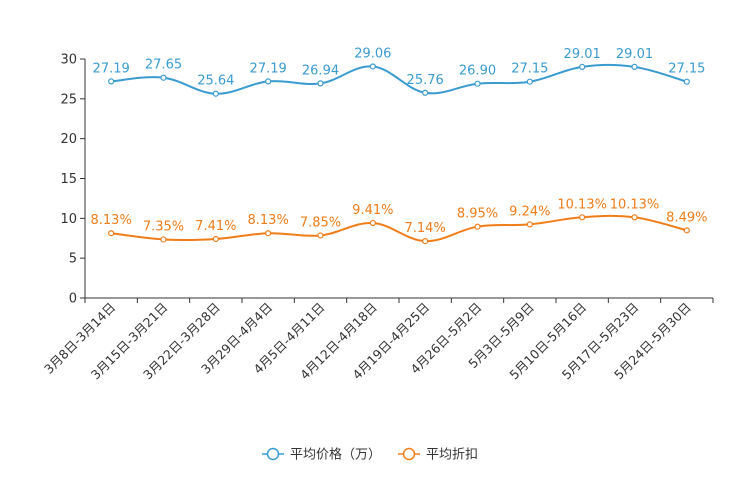  I want to click on data-label: 7.35%, so click(163, 226).